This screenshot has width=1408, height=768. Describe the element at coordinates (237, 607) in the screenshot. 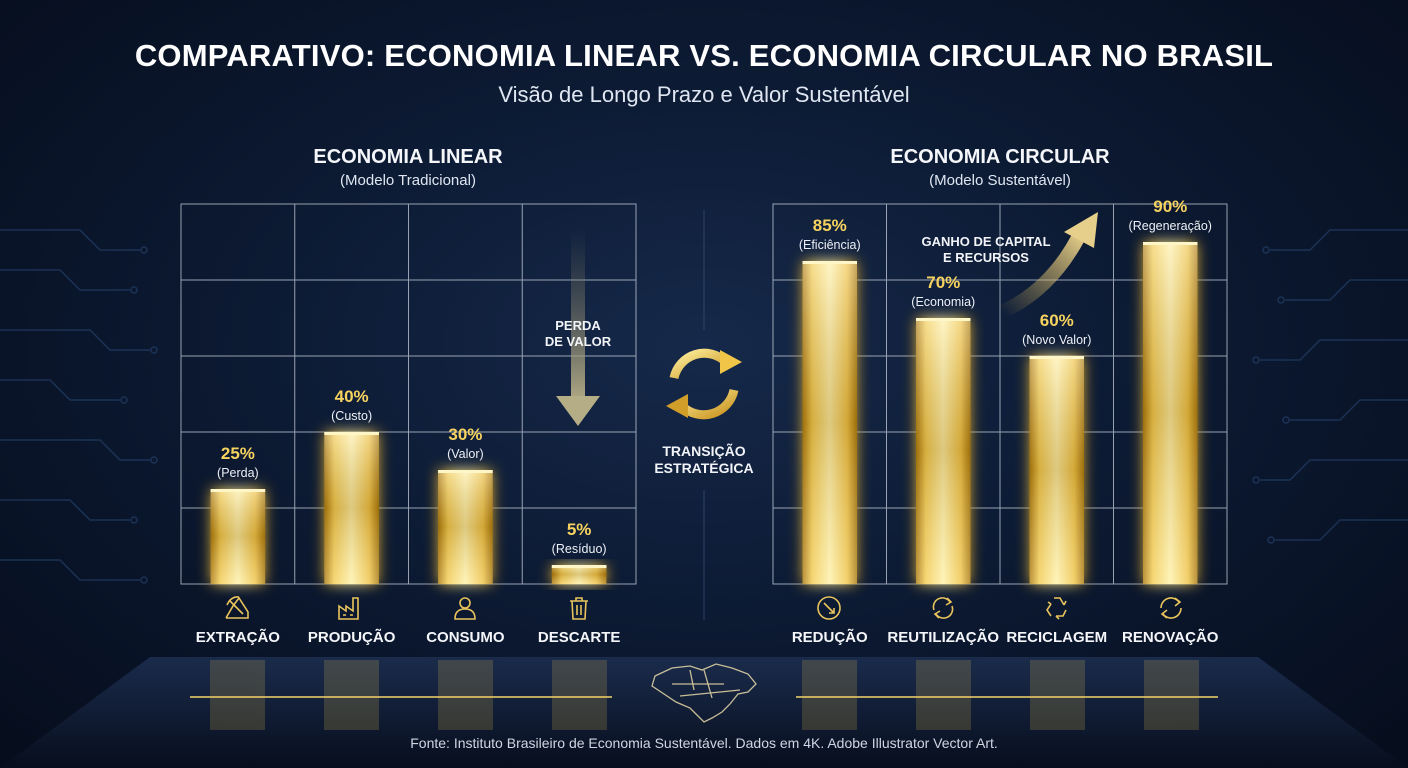

I see `mining-icon` at that location.